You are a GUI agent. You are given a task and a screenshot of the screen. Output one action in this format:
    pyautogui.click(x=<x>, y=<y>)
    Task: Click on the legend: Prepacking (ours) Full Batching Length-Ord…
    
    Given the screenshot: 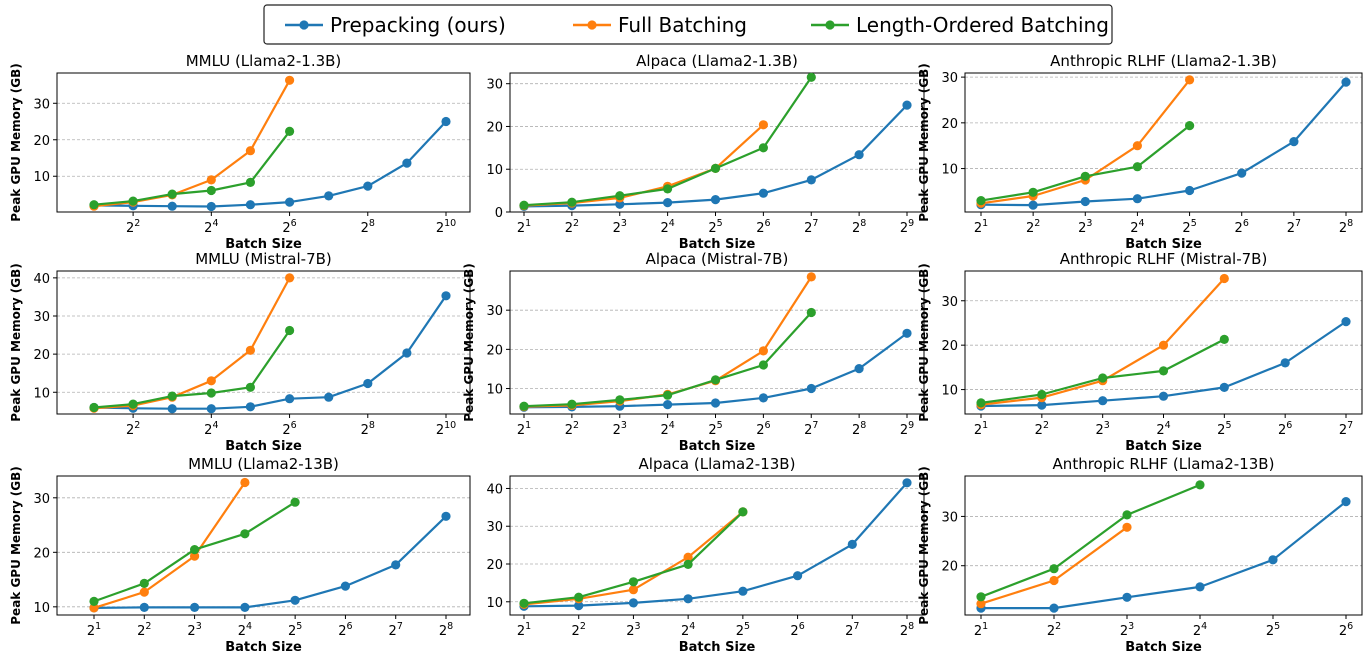 What is the action you would take?
    pyautogui.click(x=688, y=24)
    